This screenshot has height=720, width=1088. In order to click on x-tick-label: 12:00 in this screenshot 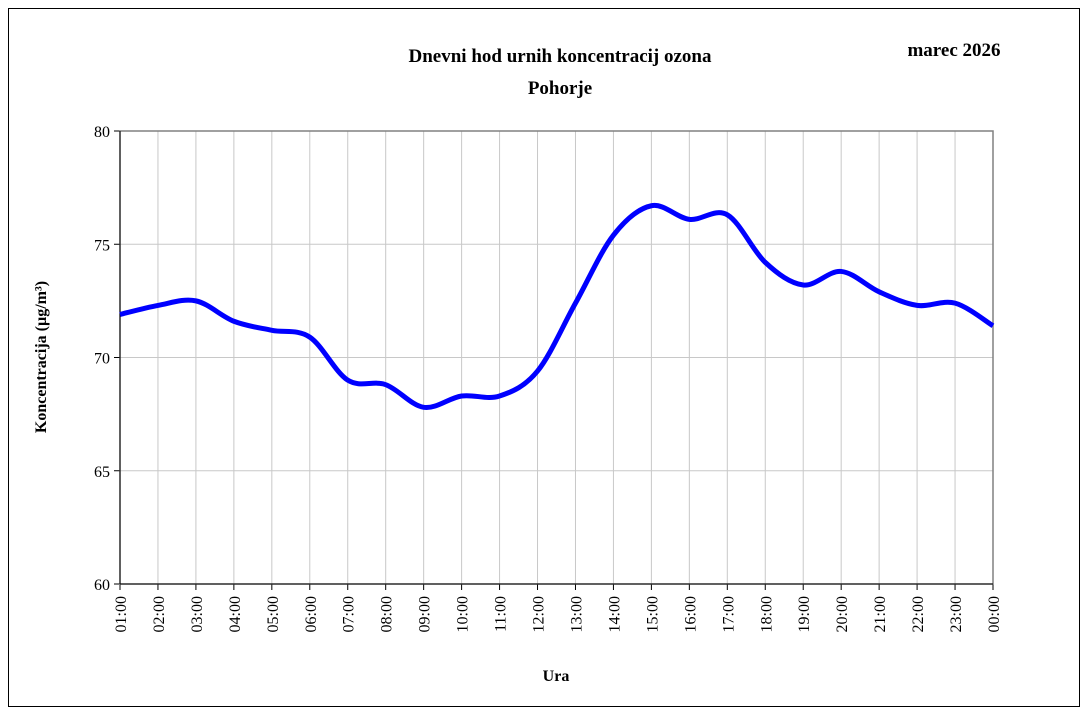, I will do `click(539, 614)`.